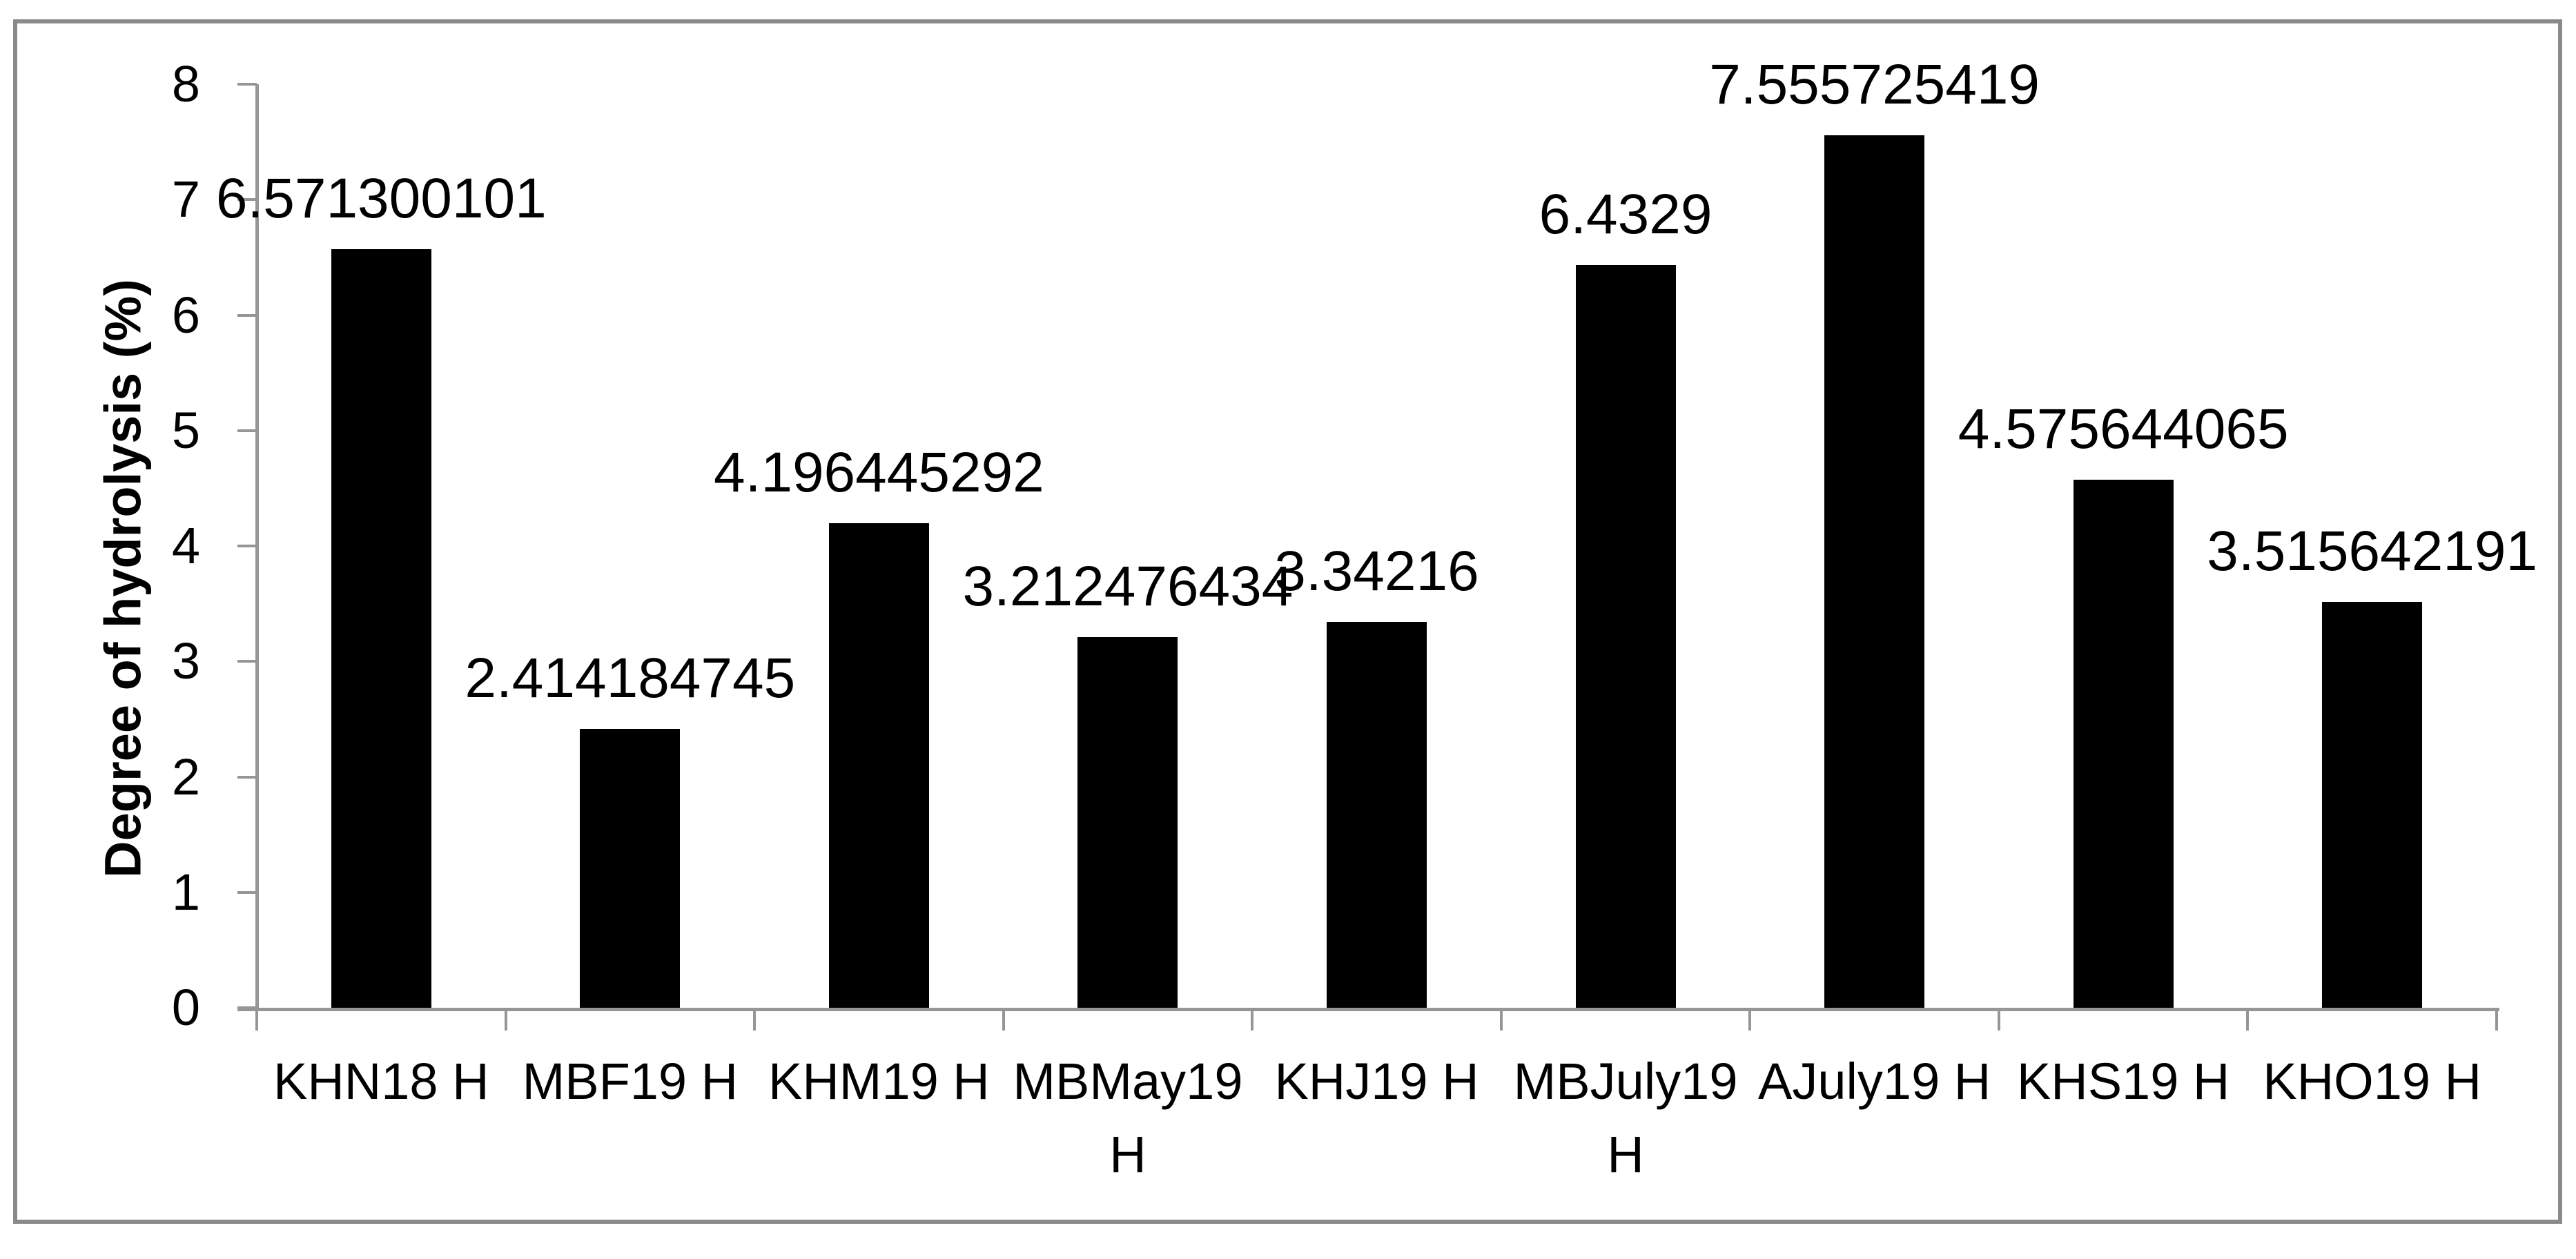 This screenshot has height=1259, width=2576. What do you see at coordinates (878, 473) in the screenshot?
I see `bar-value-label: 4.196445292` at bounding box center [878, 473].